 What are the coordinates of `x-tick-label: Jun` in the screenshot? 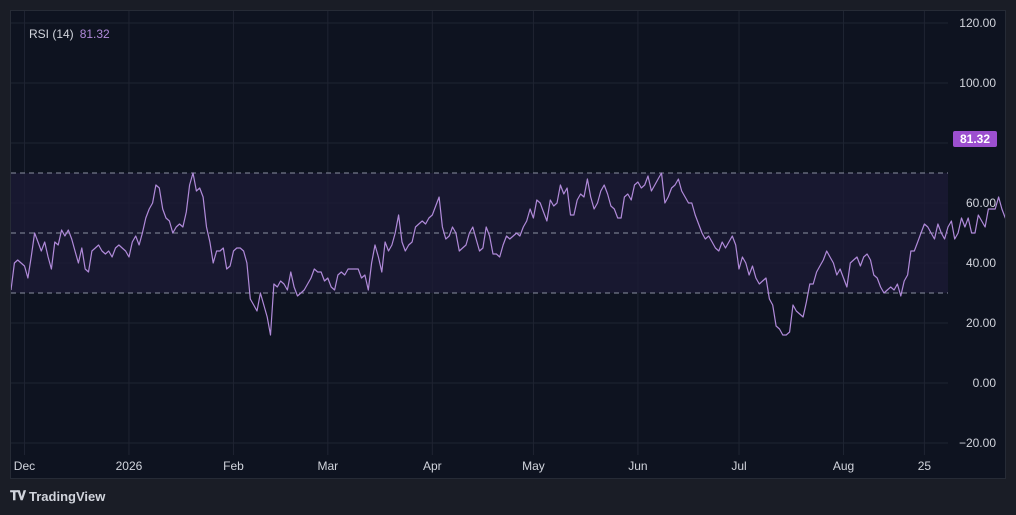 It's located at (637, 466).